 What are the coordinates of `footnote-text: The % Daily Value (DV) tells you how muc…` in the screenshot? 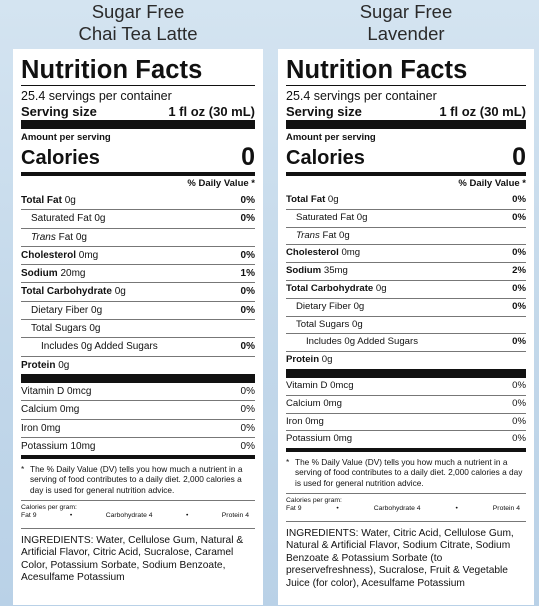 It's located at (409, 472).